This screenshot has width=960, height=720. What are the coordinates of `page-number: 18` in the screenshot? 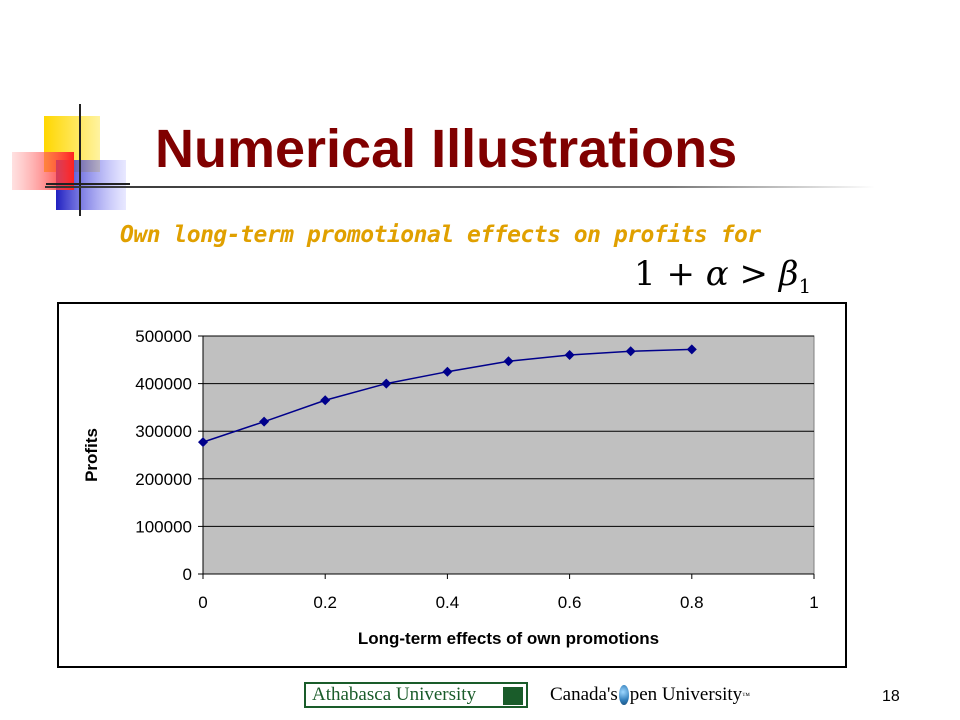 It's located at (891, 696).